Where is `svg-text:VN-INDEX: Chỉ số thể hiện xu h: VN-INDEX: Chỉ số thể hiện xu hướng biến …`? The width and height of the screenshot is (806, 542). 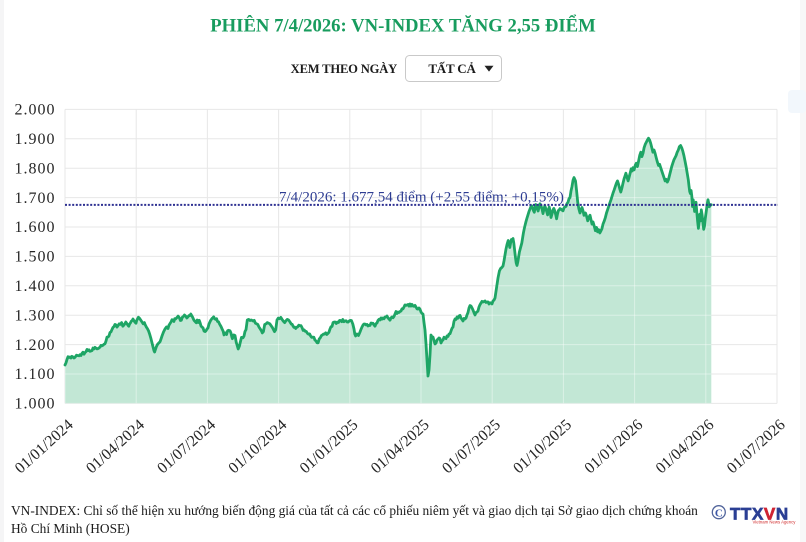
svg-text:VN-INDEX: Chỉ số thể hiện xu h: VN-INDEX: Chỉ số thể hiện xu hướng biến … is located at coordinates (354, 510).